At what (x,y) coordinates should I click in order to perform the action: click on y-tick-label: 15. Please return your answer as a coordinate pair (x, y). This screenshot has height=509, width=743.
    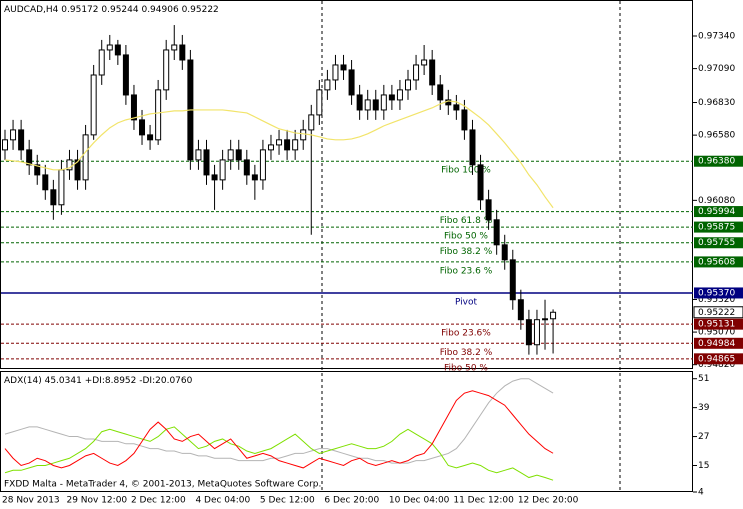
    Looking at the image, I should click on (703, 466).